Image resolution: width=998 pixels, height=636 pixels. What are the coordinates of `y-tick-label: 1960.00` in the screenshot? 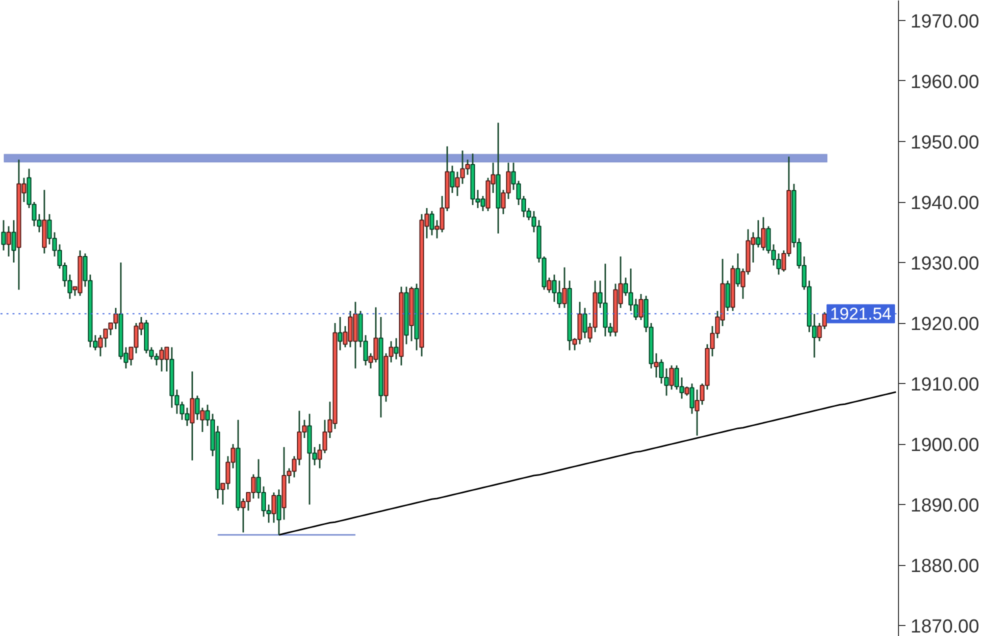 It's located at (945, 82).